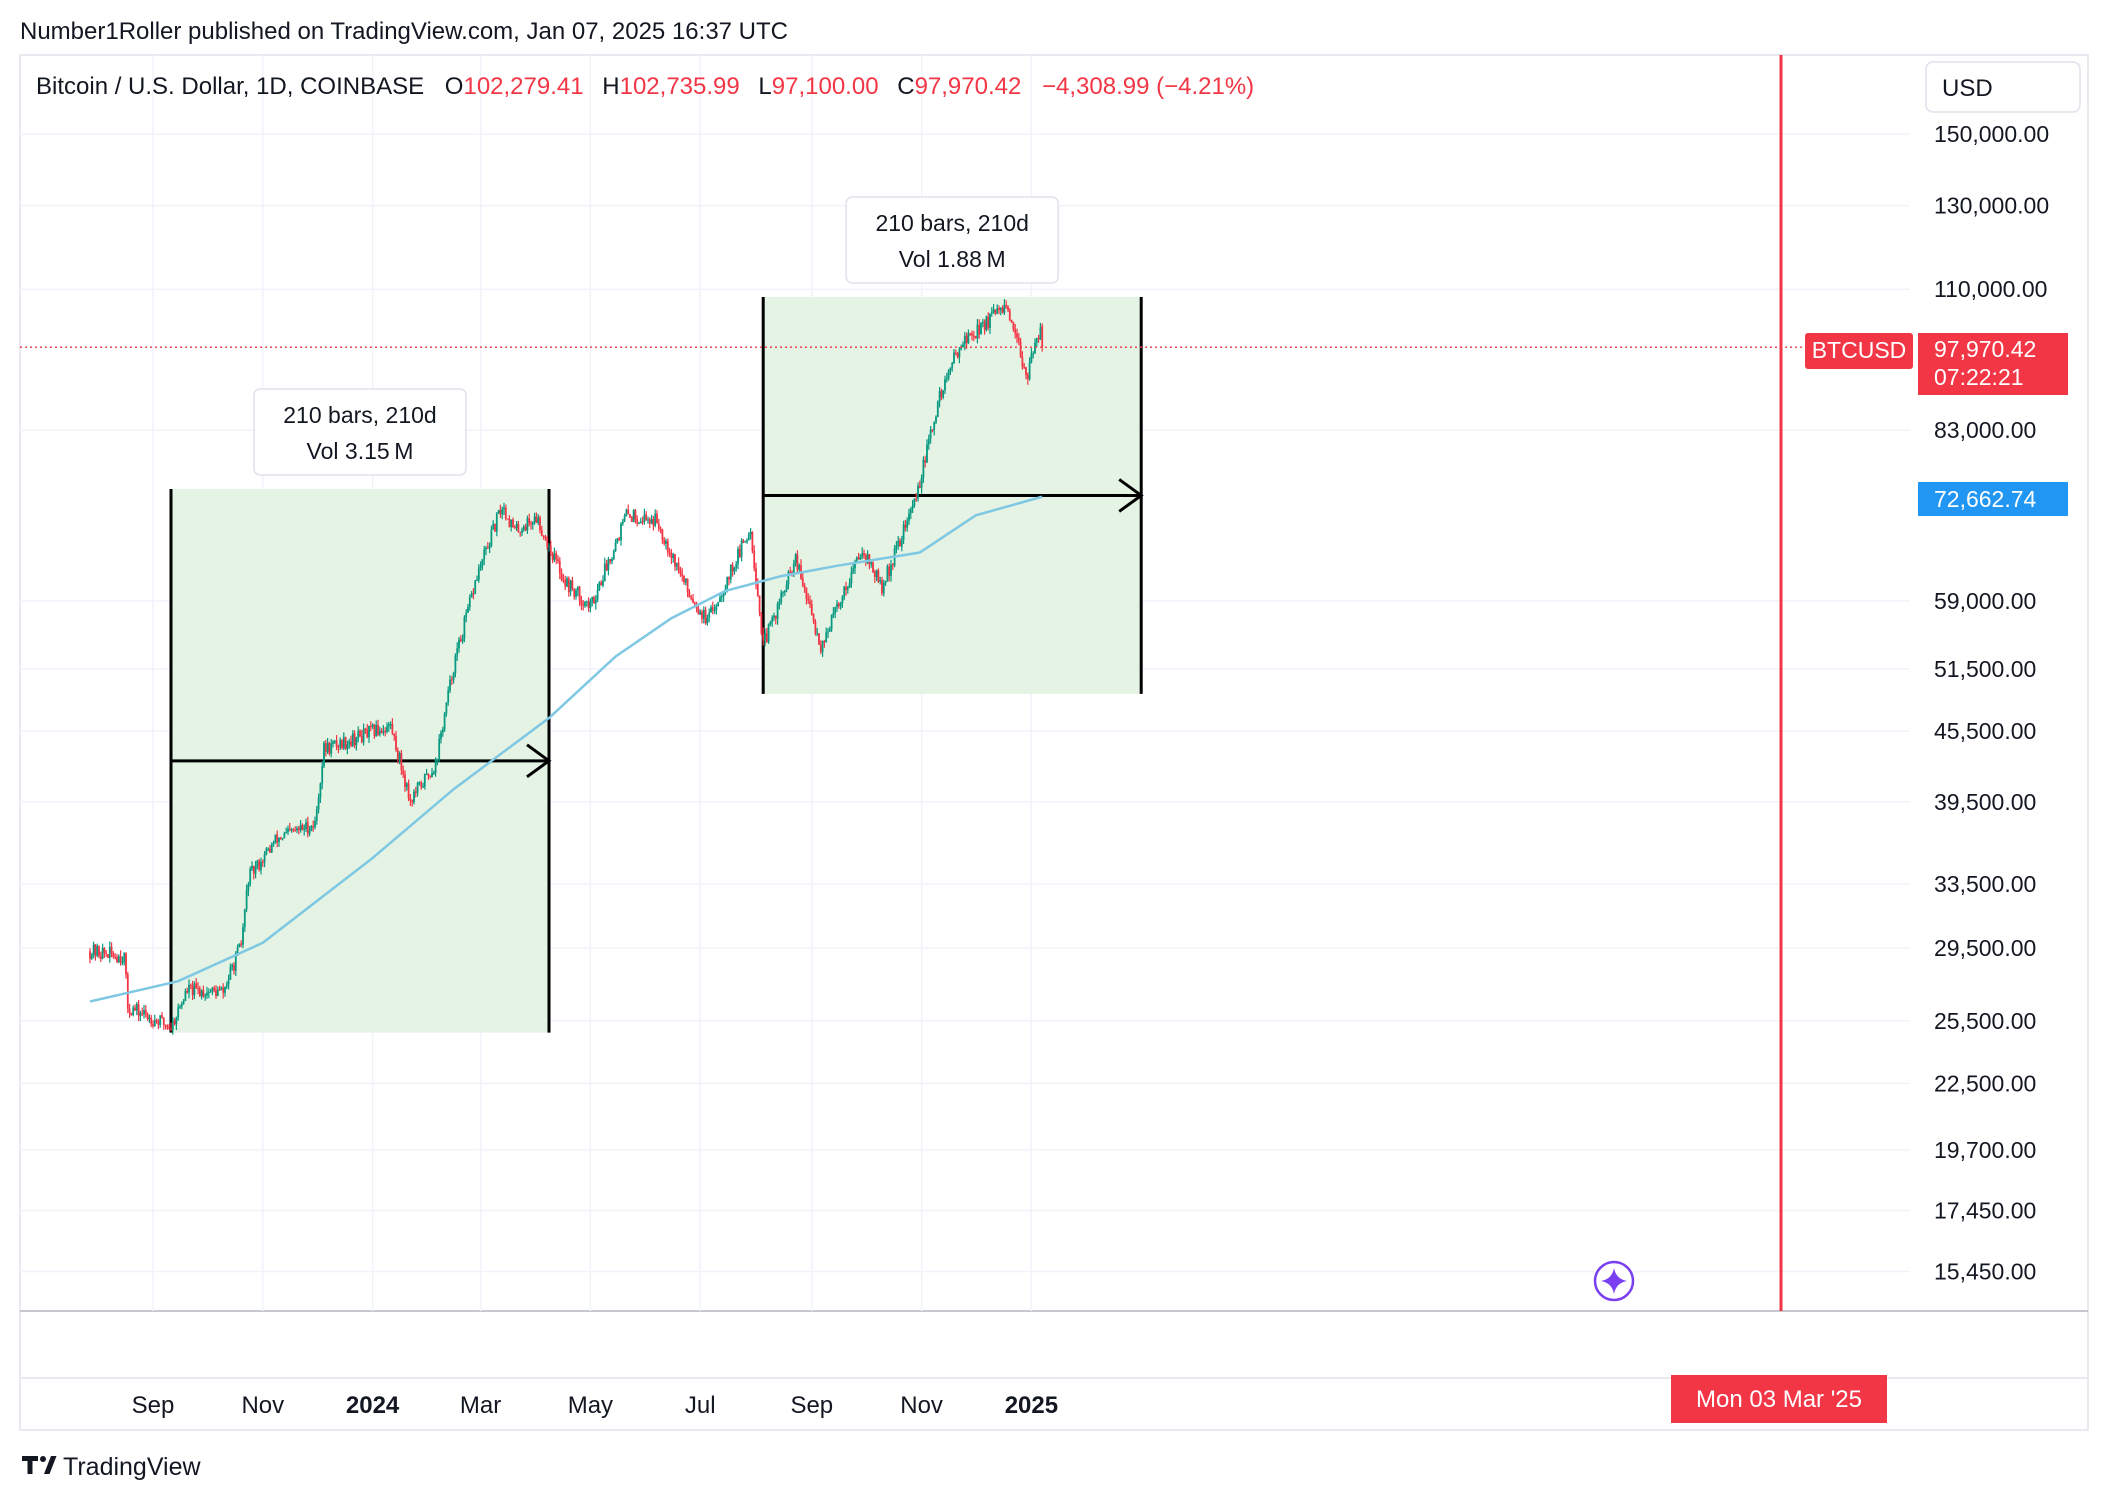  Describe the element at coordinates (952, 445) in the screenshot. I see `date-price-range-2: 210 bars, 210d Vol 1.88 M` at that location.